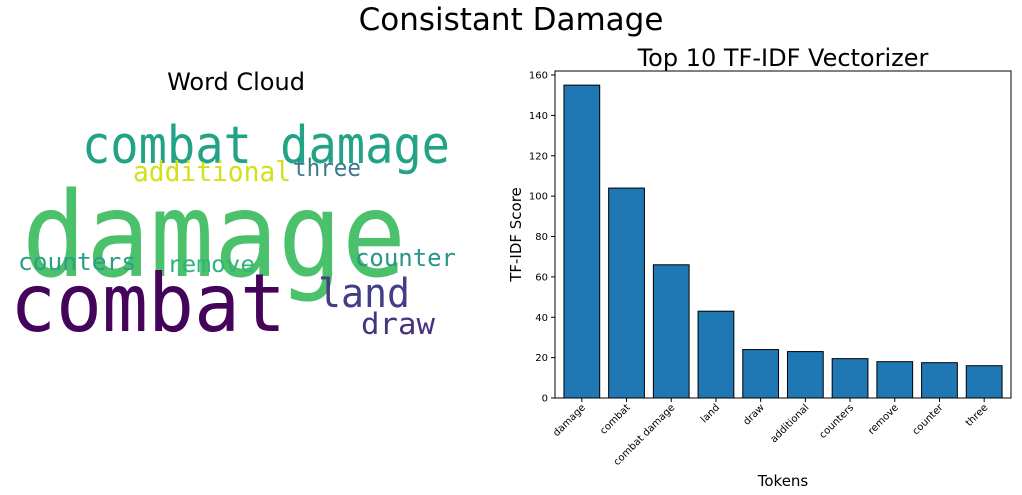 Image resolution: width=1022 pixels, height=495 pixels. Describe the element at coordinates (883, 419) in the screenshot. I see `x-tick-label-7: remove` at that location.